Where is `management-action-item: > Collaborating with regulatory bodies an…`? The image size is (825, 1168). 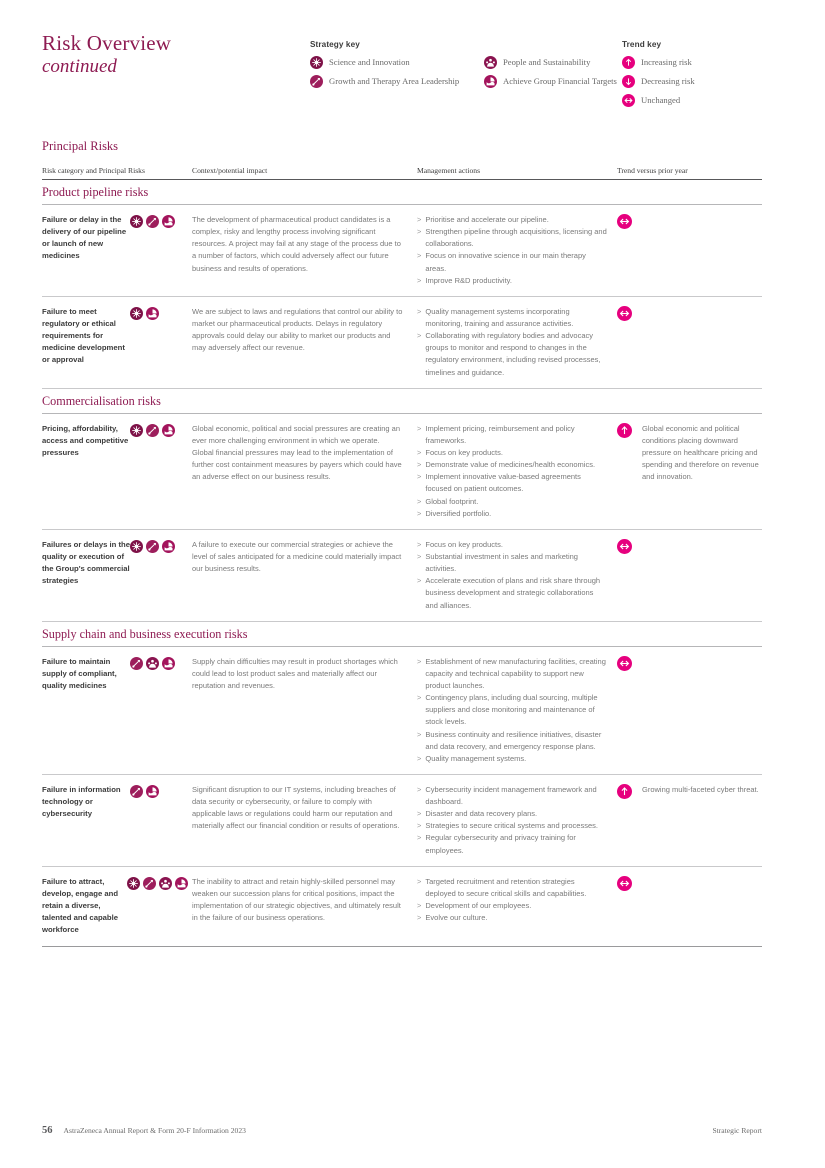
management-action-item: > Collaborating with regulatory bodies an… is located at coordinates (512, 354).